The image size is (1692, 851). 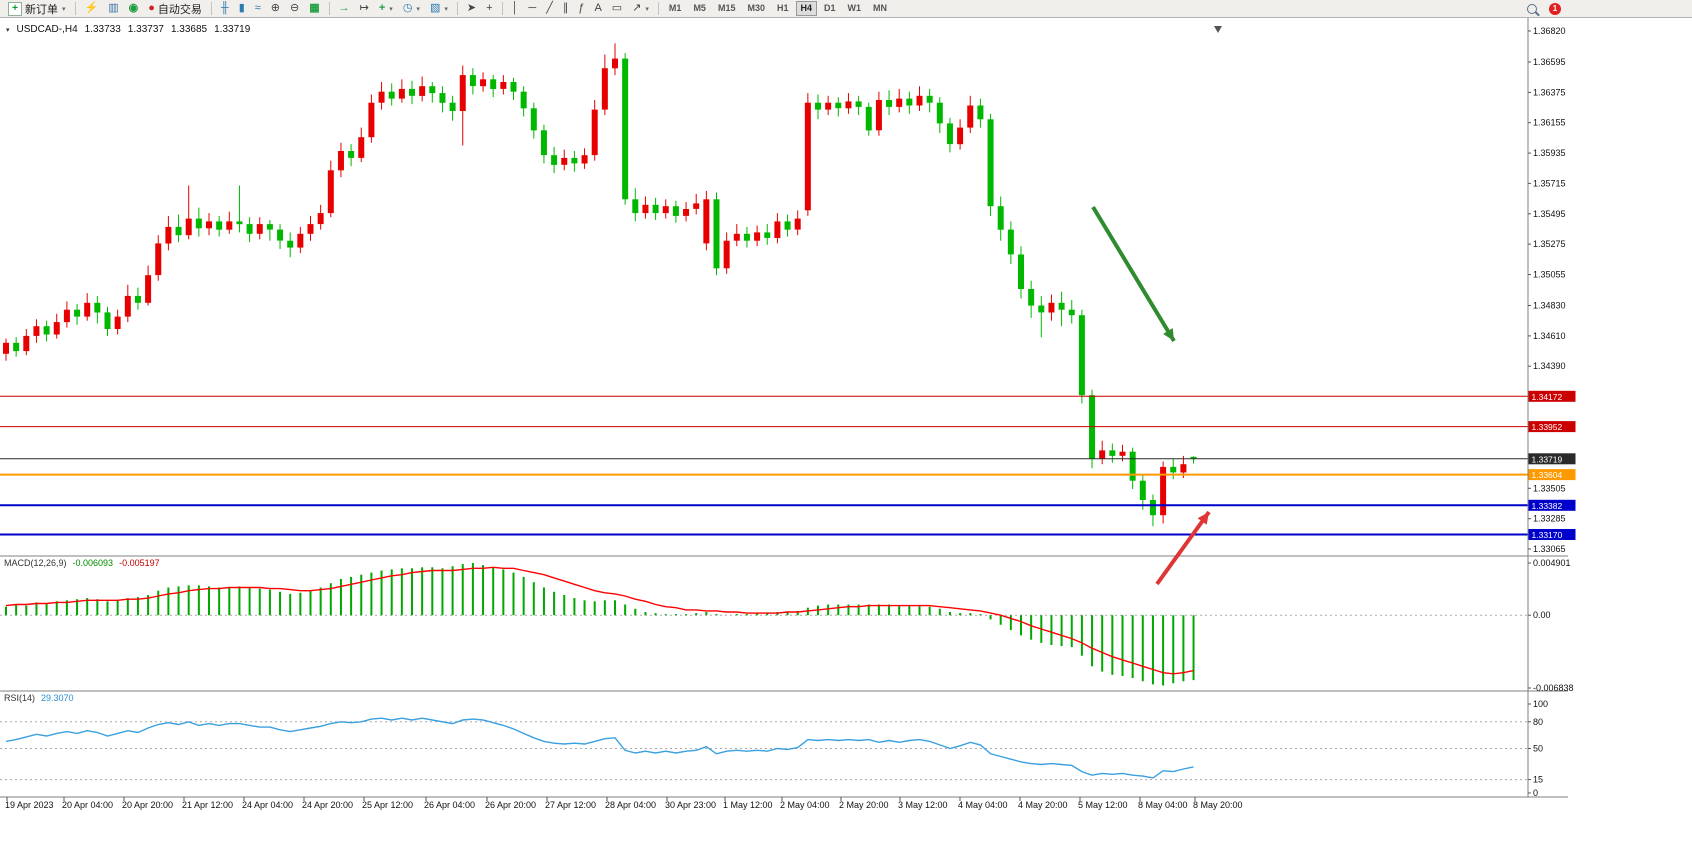 What do you see at coordinates (8, 30) in the screenshot?
I see `symbol-dropdown-icon: ▾` at bounding box center [8, 30].